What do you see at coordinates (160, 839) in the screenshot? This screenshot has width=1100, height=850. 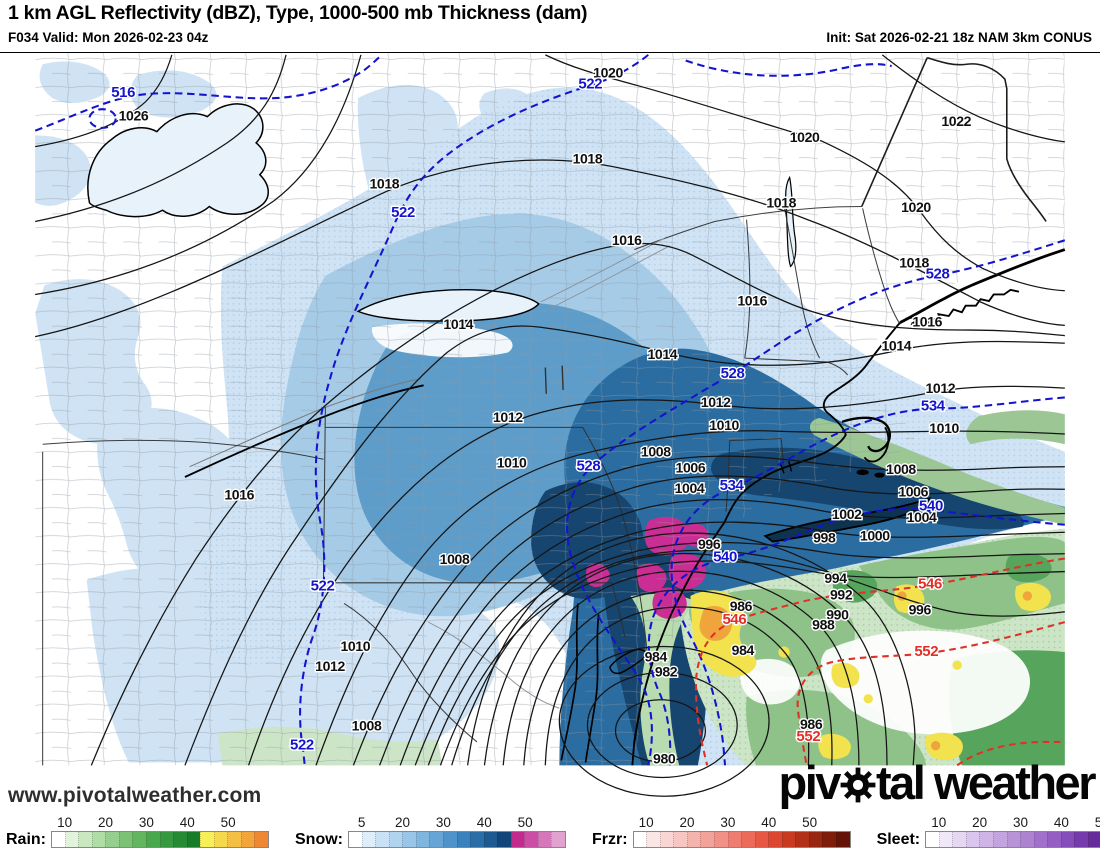 I see `legend-colorbar-rain` at bounding box center [160, 839].